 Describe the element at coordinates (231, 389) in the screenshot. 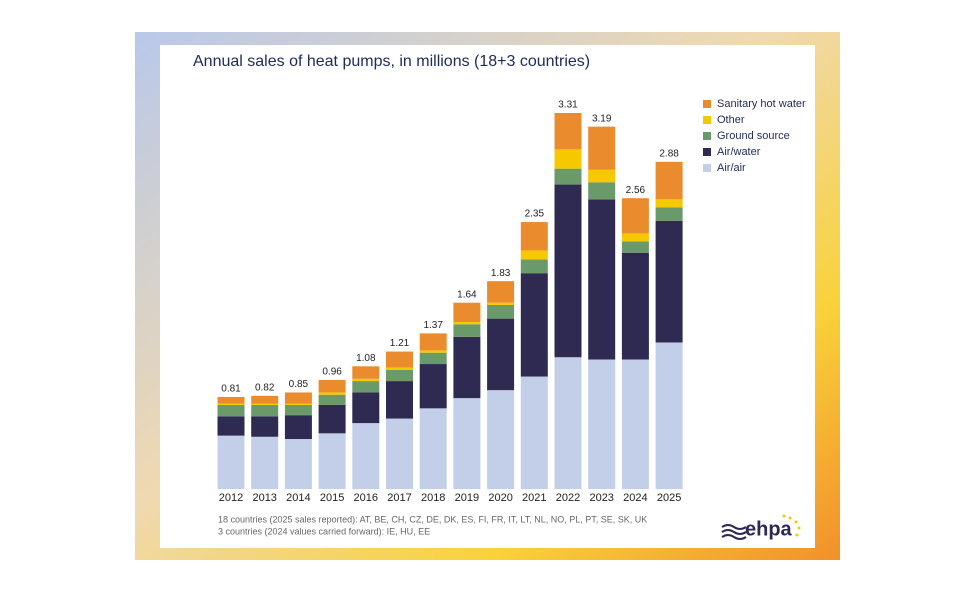

I see `total-label: 0.81` at that location.